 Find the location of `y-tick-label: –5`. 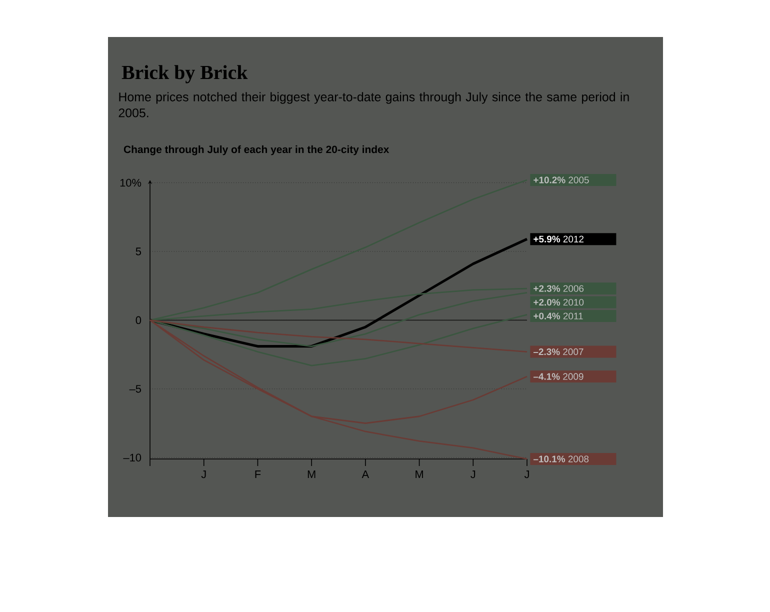

y-tick-label: –5 is located at coordinates (135, 389).